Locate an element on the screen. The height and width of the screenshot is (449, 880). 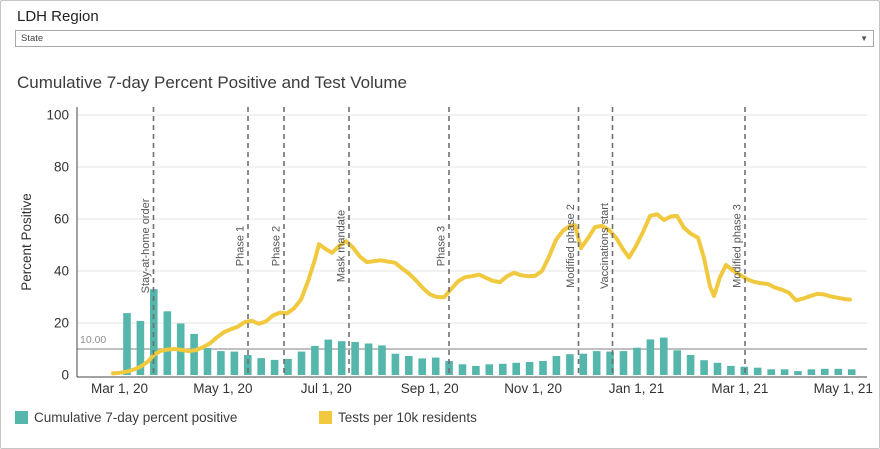
y-tick-label: 40 is located at coordinates (61, 271).